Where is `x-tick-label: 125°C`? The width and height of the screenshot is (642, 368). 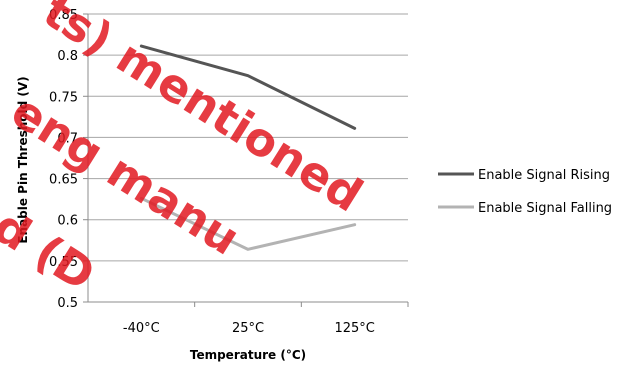
x-tick-label: 125°C is located at coordinates (354, 328).